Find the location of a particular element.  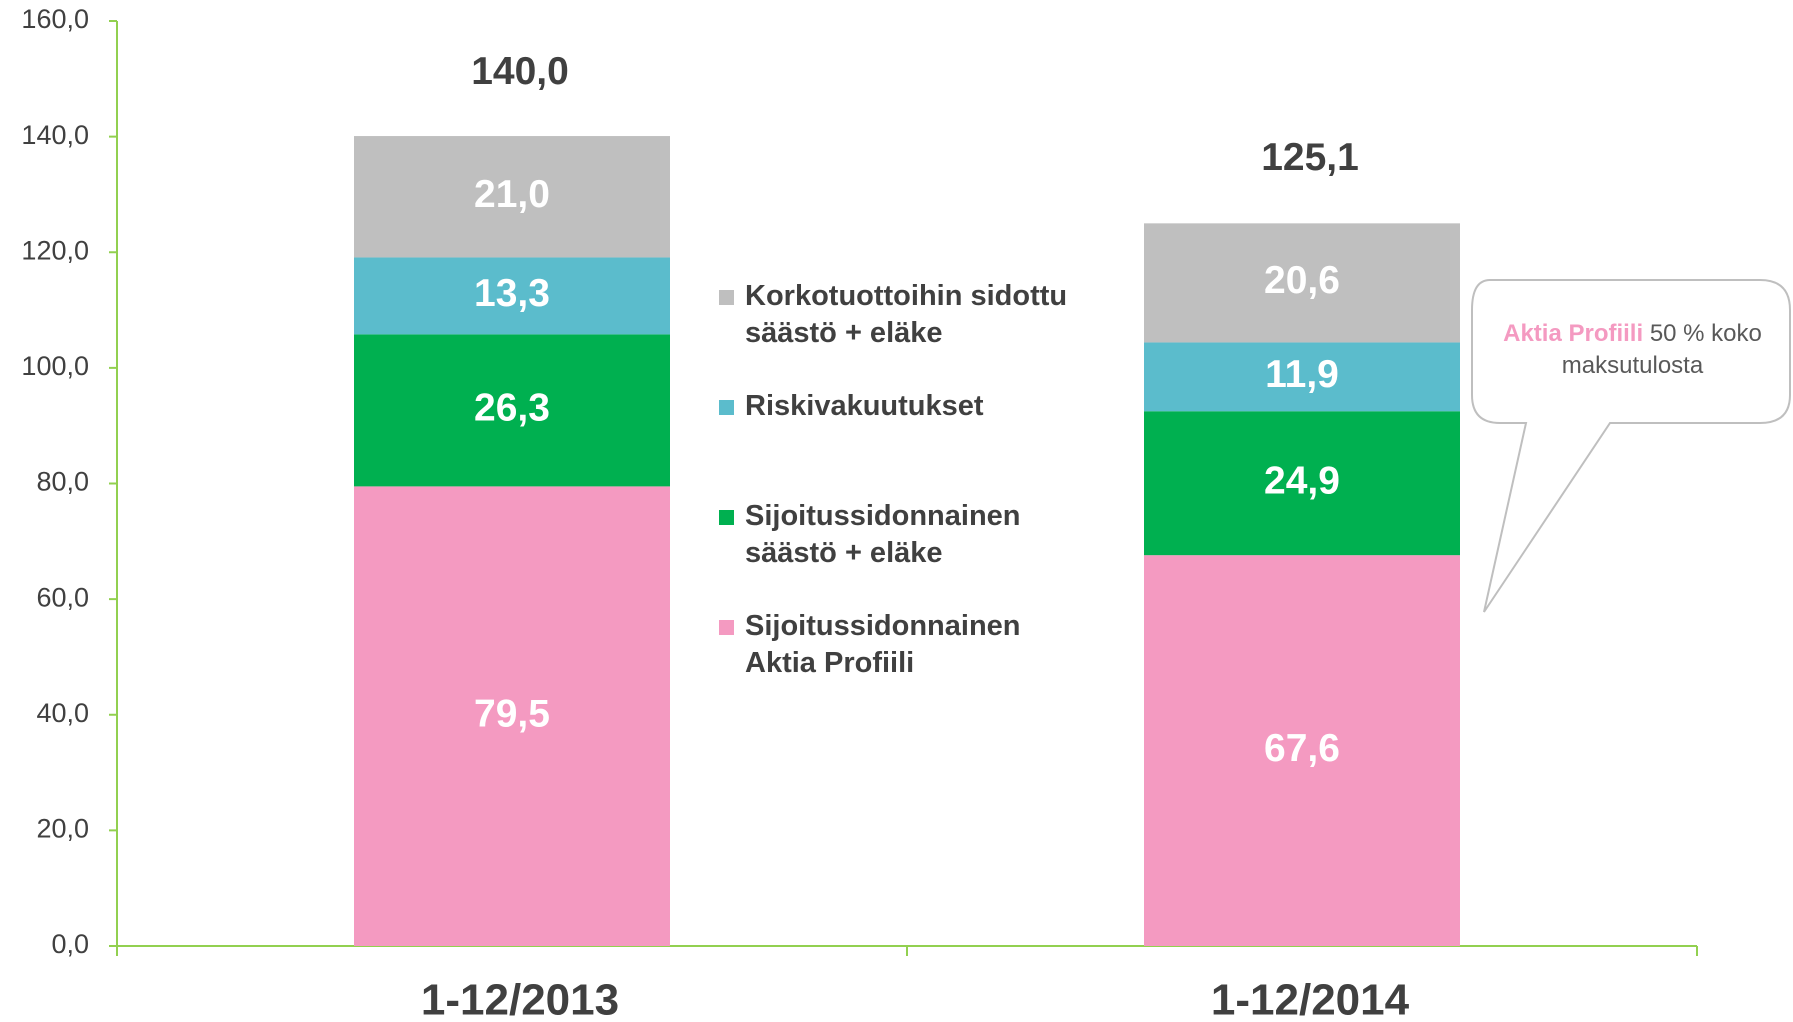

data-label: 13,3 is located at coordinates (512, 293).